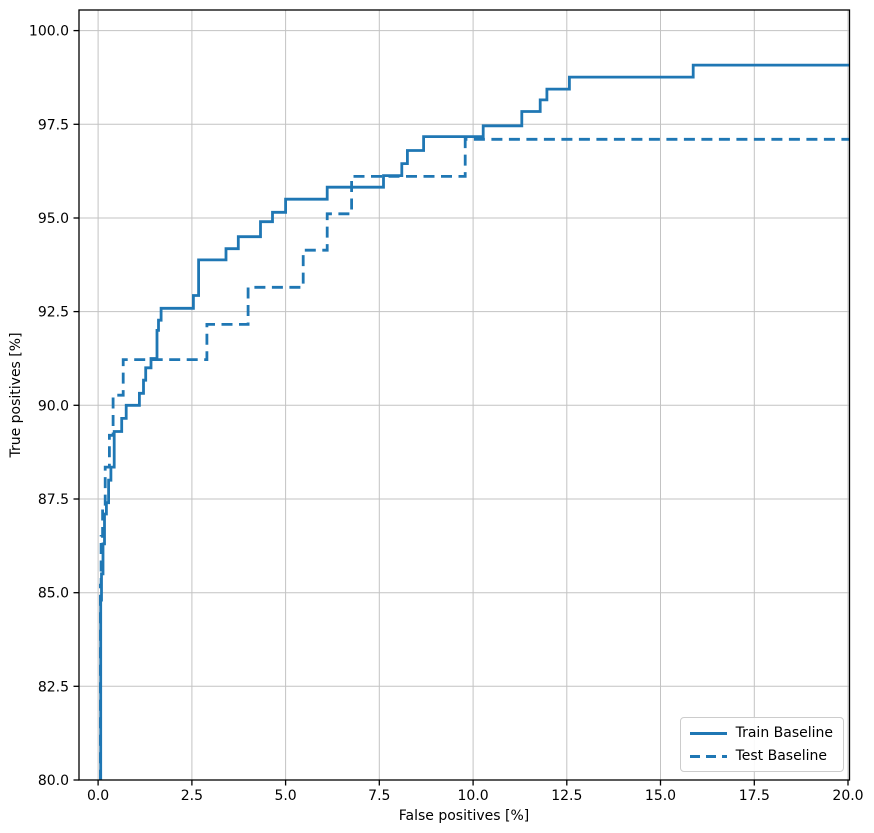  What do you see at coordinates (53, 781) in the screenshot?
I see `y-tick-label: 80.0` at bounding box center [53, 781].